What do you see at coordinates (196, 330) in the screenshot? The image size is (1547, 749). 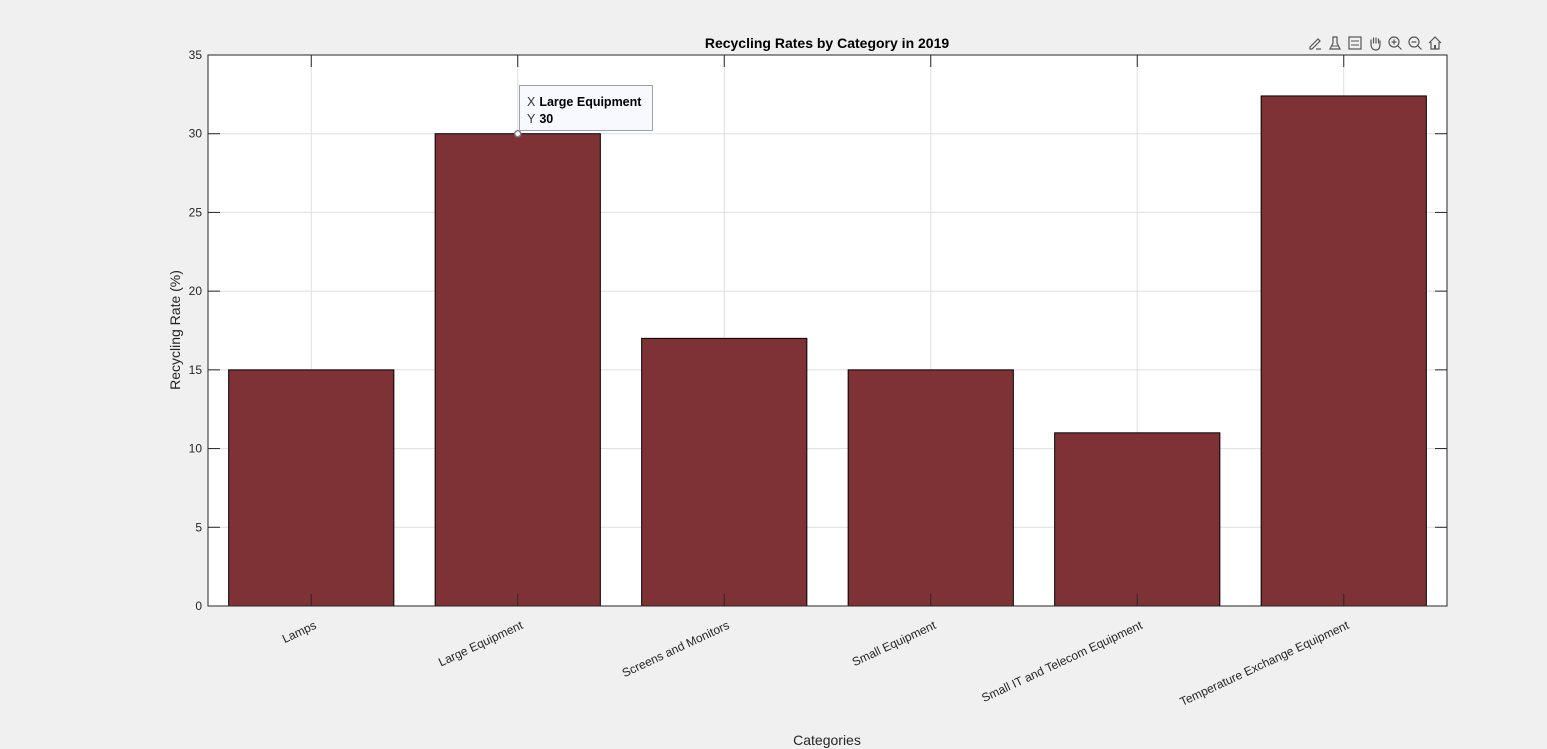 I see `y-tick-labels: 0 5 10 15 20 25 30 35` at bounding box center [196, 330].